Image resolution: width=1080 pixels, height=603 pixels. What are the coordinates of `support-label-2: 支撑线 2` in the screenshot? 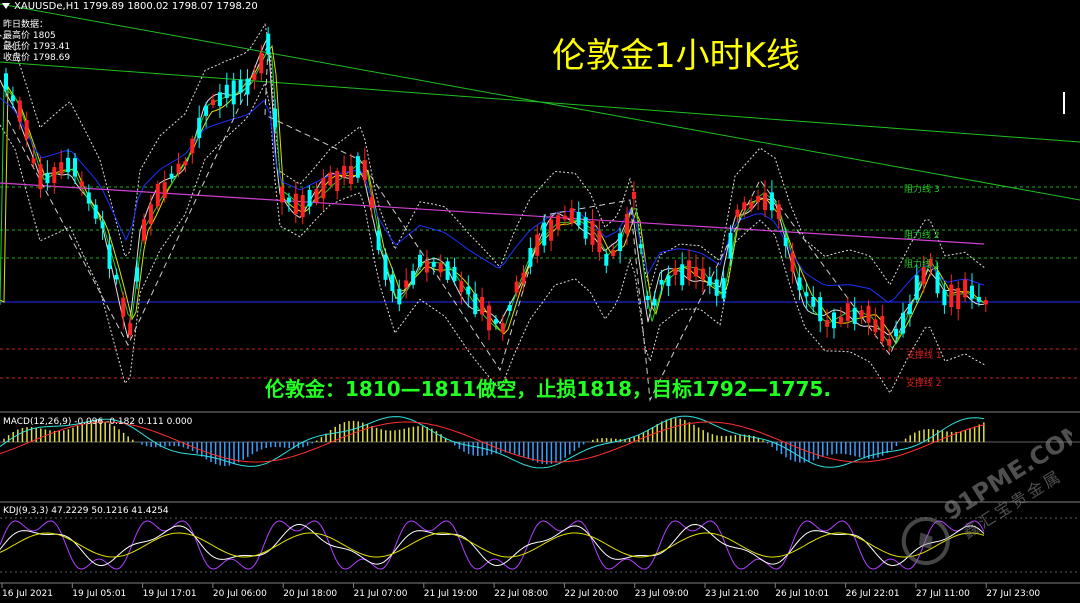 It's located at (924, 384).